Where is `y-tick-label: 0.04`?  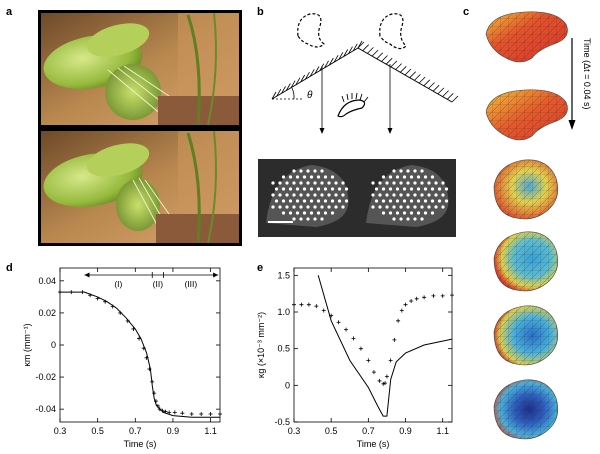 y-tick-label: 0.04 is located at coordinates (47, 281).